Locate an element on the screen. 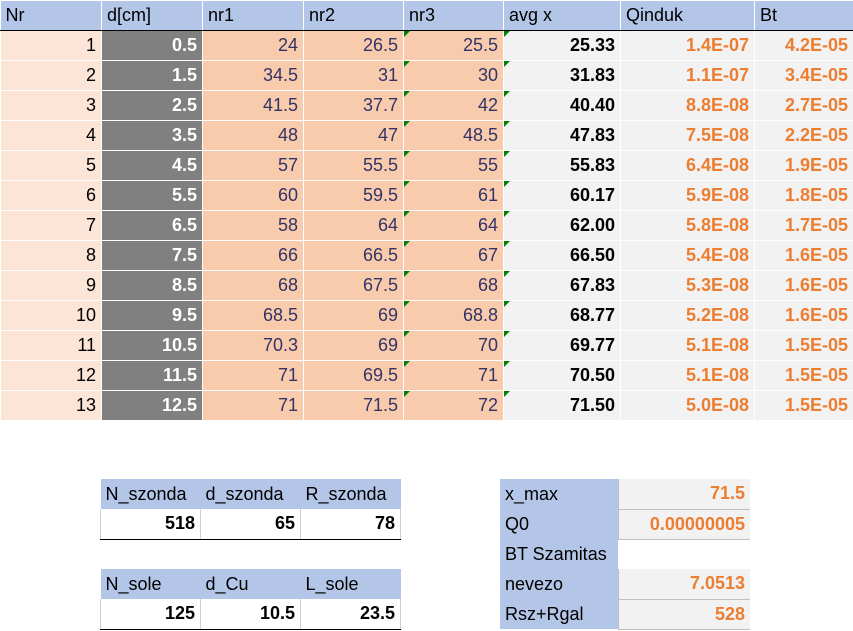  cell-qinduk: 5.8E-08 is located at coordinates (687, 225).